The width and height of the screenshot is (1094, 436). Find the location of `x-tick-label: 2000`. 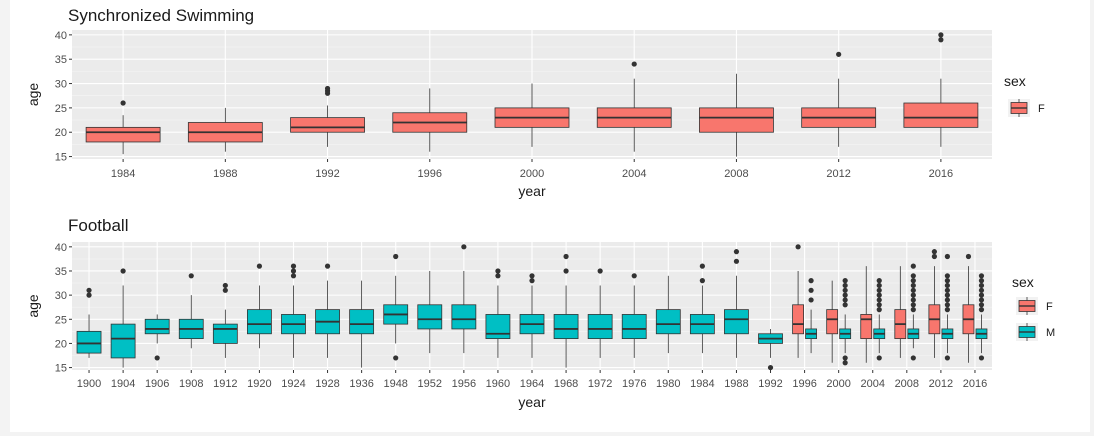

x-tick-label: 2000 is located at coordinates (532, 174).